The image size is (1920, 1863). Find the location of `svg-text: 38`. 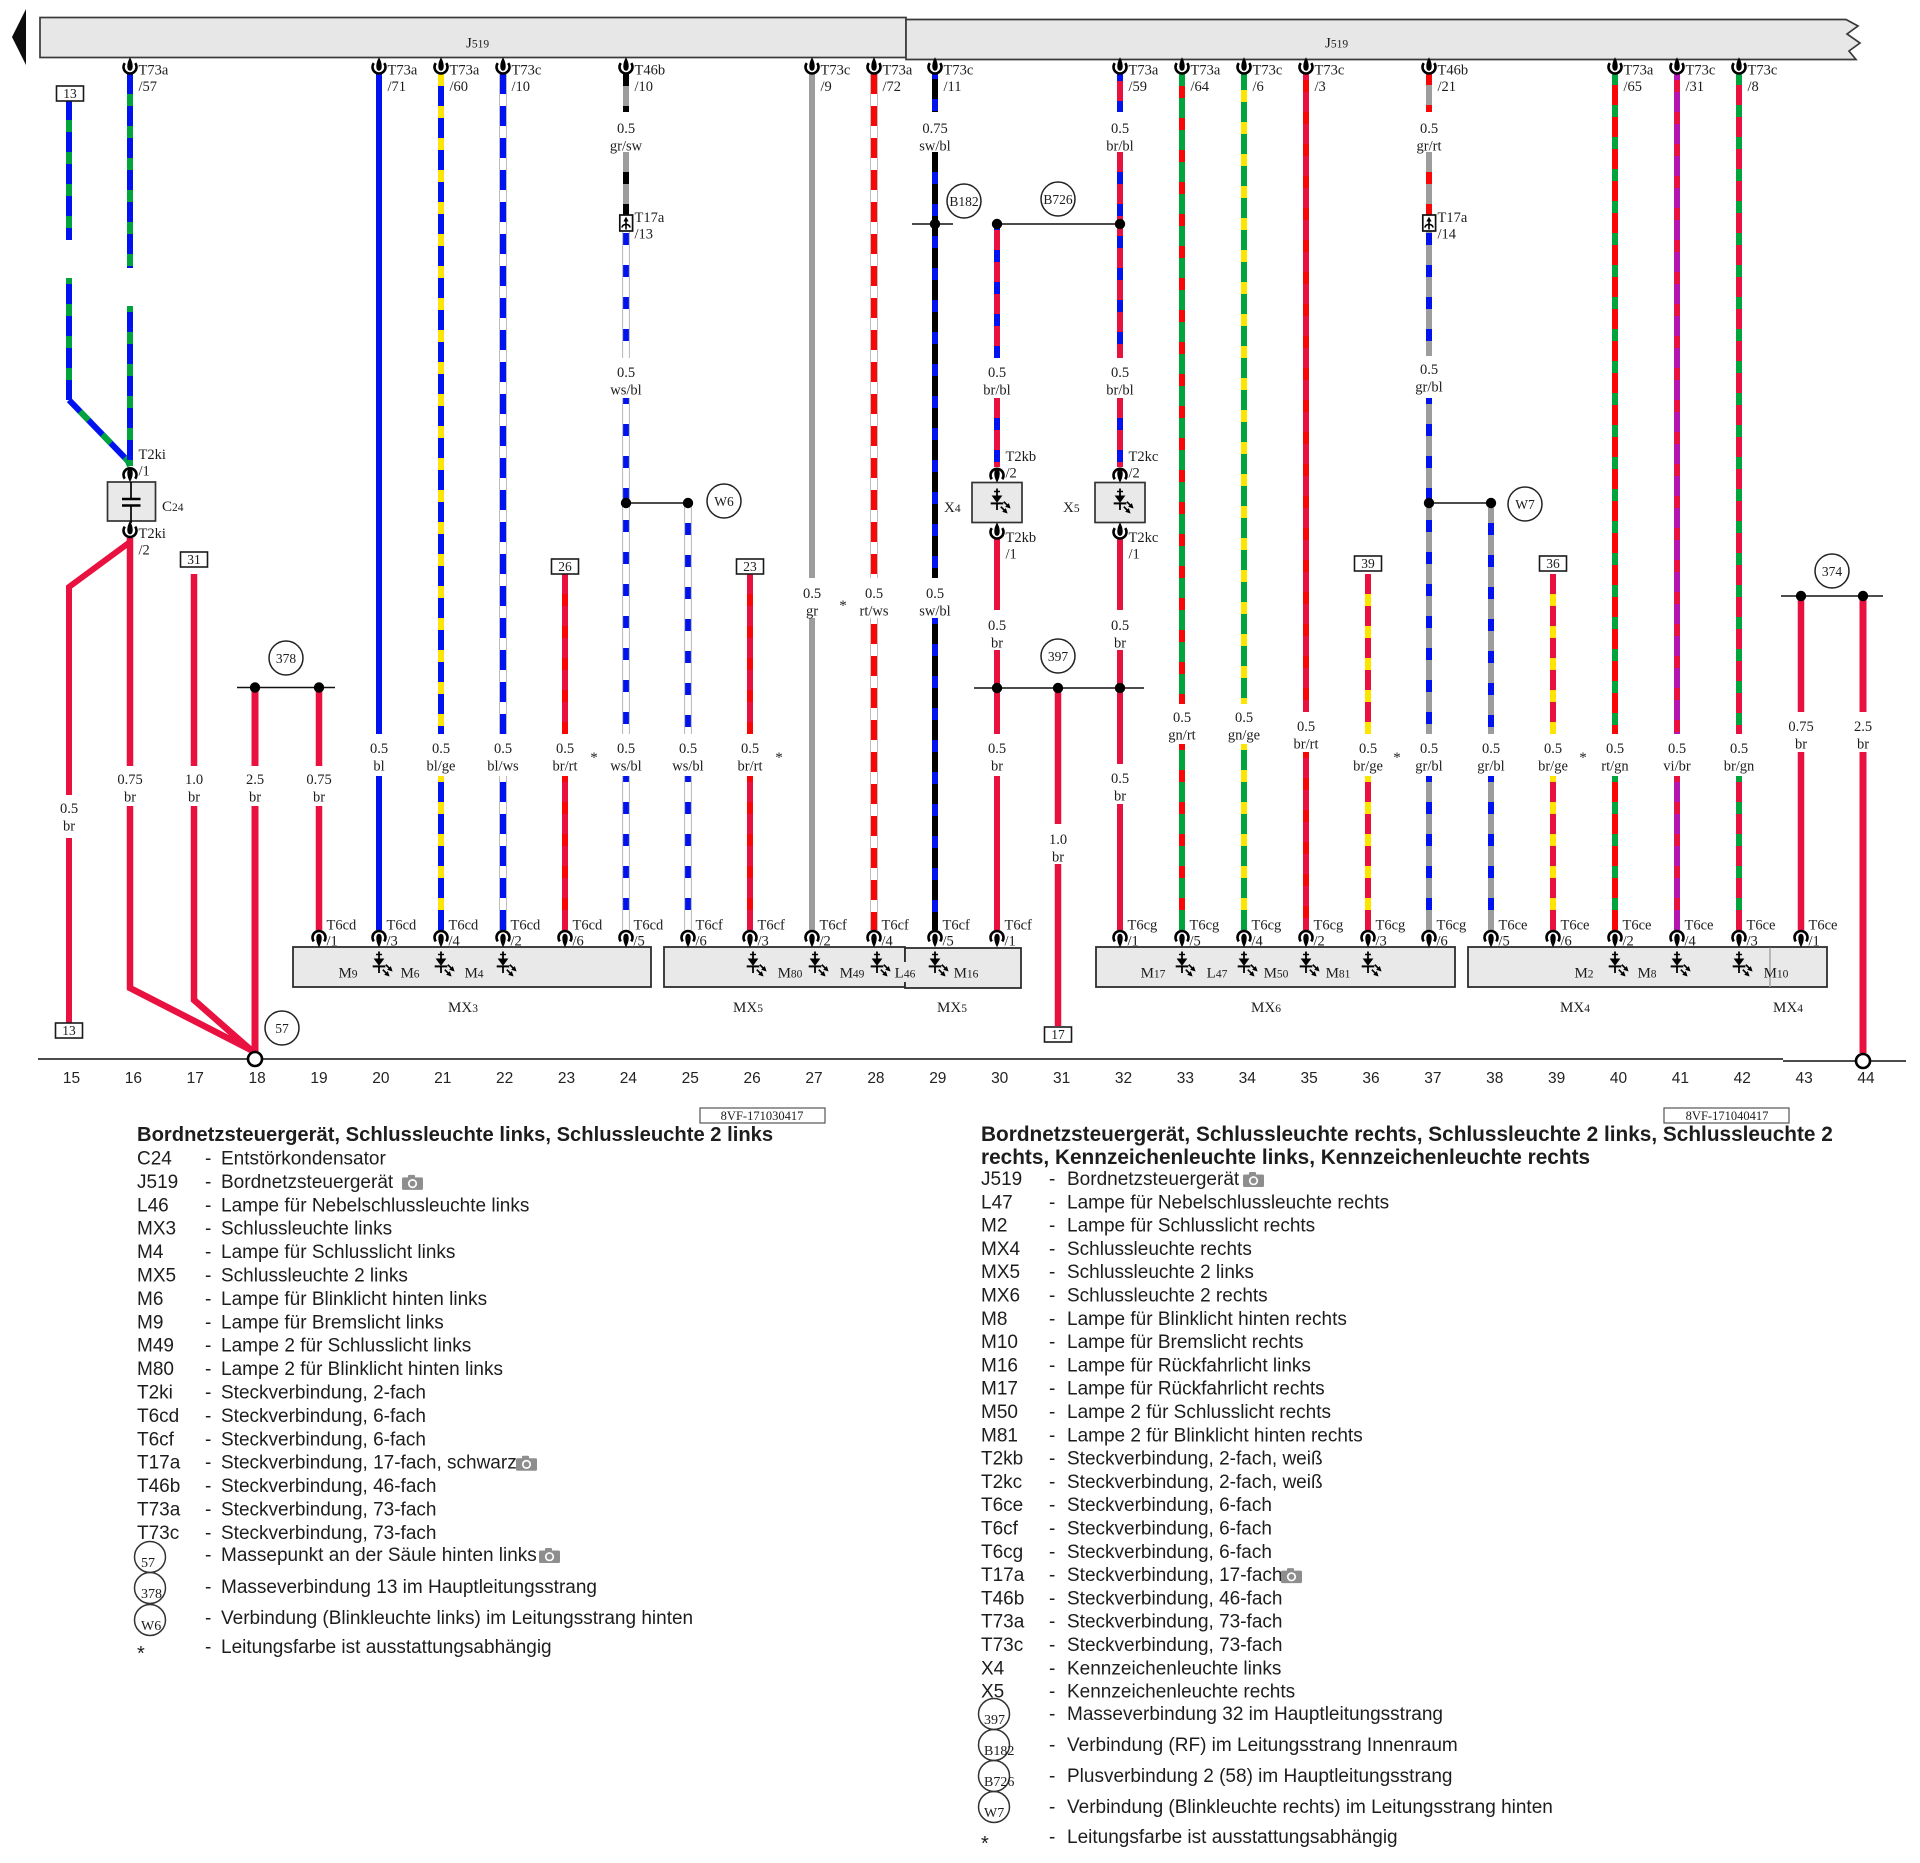

svg-text: 38 is located at coordinates (1494, 1078).